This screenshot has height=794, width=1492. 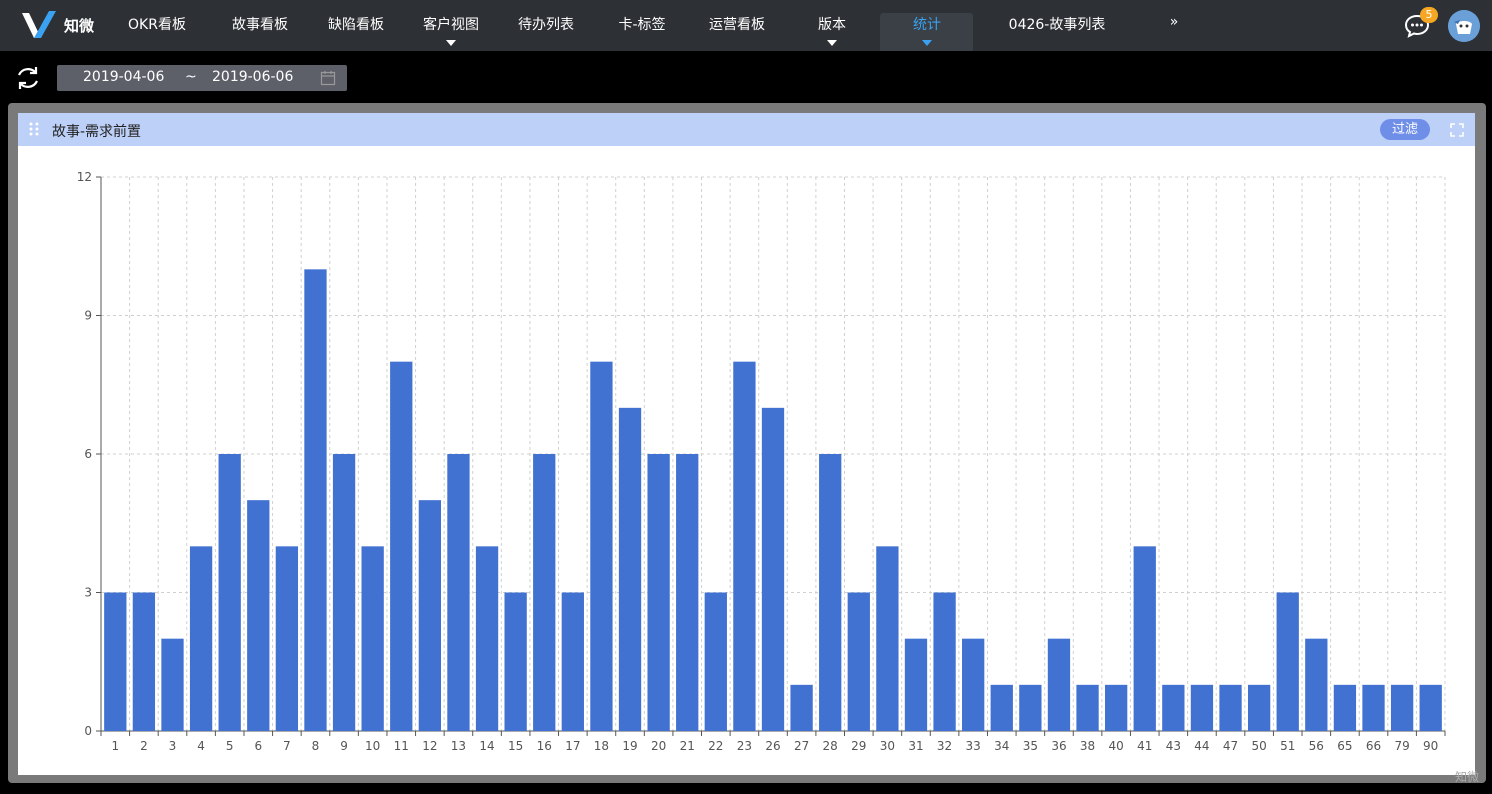 What do you see at coordinates (1057, 32) in the screenshot?
I see `nav-tab: 0426-故事列表` at bounding box center [1057, 32].